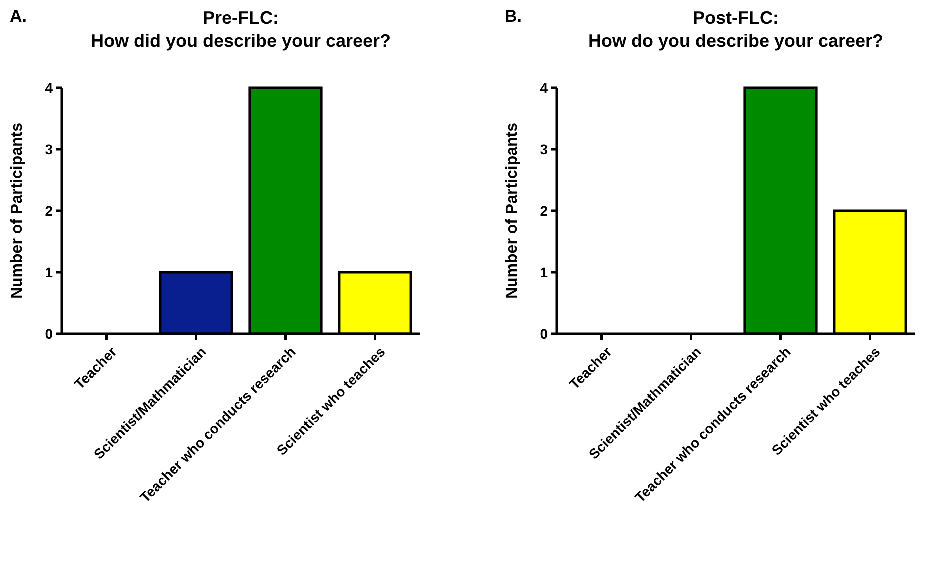 This screenshot has width=951, height=561. I want to click on text: A., so click(18, 16).